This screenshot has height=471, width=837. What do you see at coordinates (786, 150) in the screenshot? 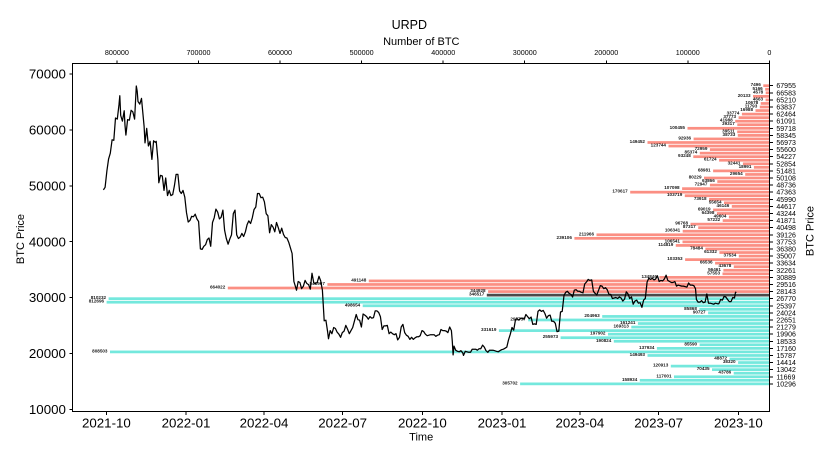
I see `svg-text: 55600` at bounding box center [786, 150].